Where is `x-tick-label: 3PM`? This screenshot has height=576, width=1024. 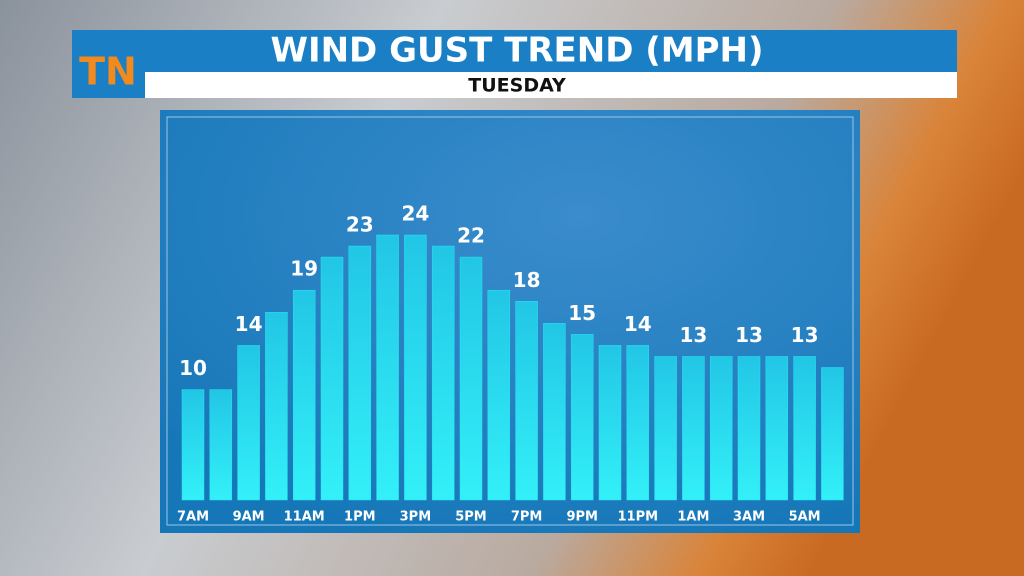
x-tick-label: 3PM is located at coordinates (416, 517).